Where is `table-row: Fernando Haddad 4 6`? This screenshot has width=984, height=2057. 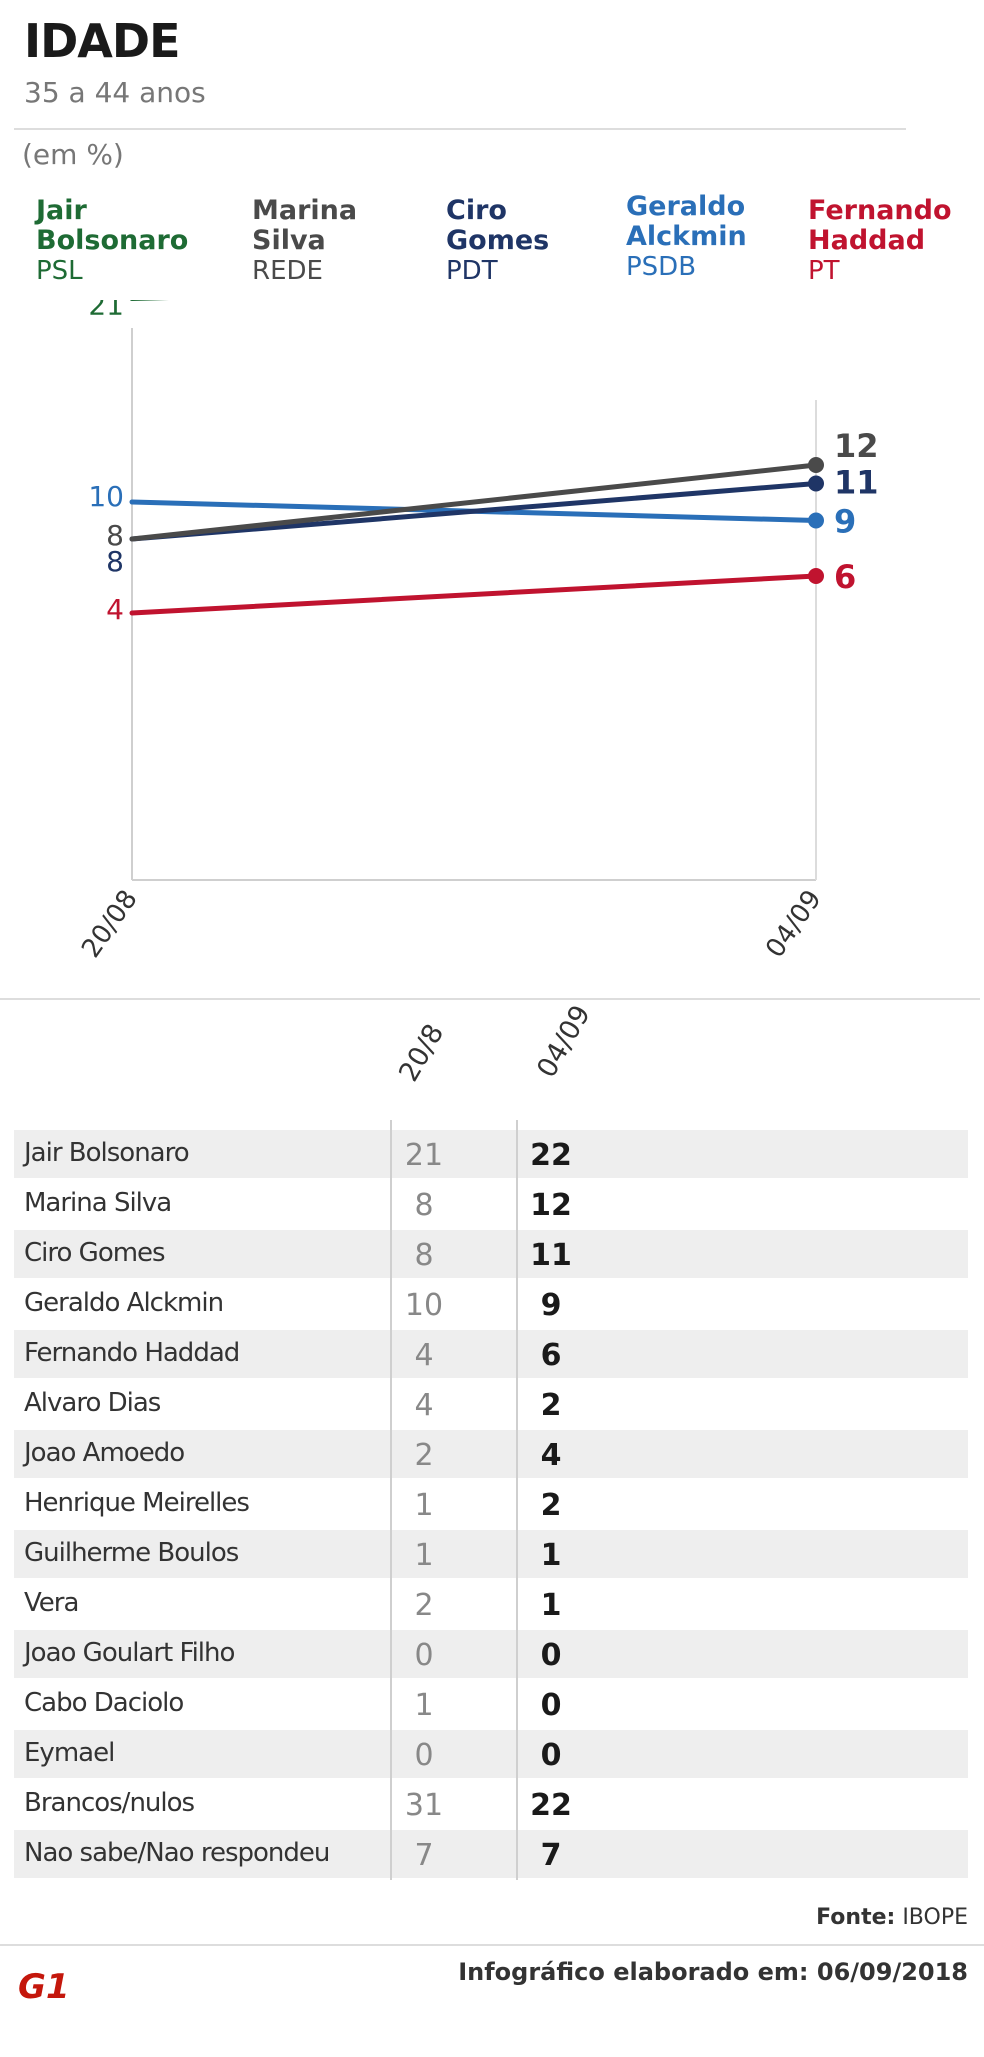
table-row: Fernando Haddad 4 6 is located at coordinates (491, 1354).